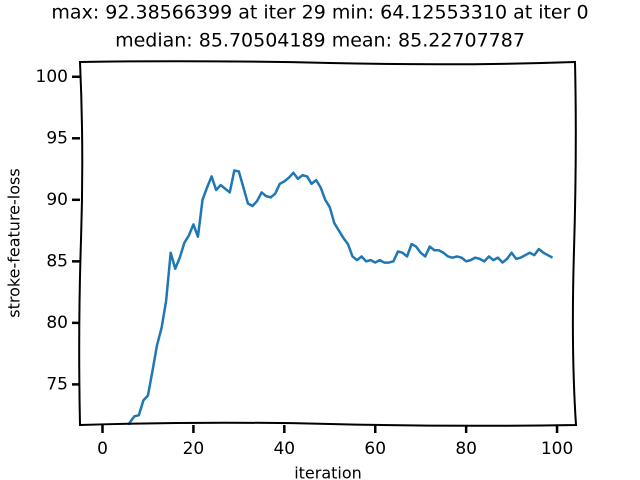  Describe the element at coordinates (194, 449) in the screenshot. I see `x-tick-label: 20` at that location.